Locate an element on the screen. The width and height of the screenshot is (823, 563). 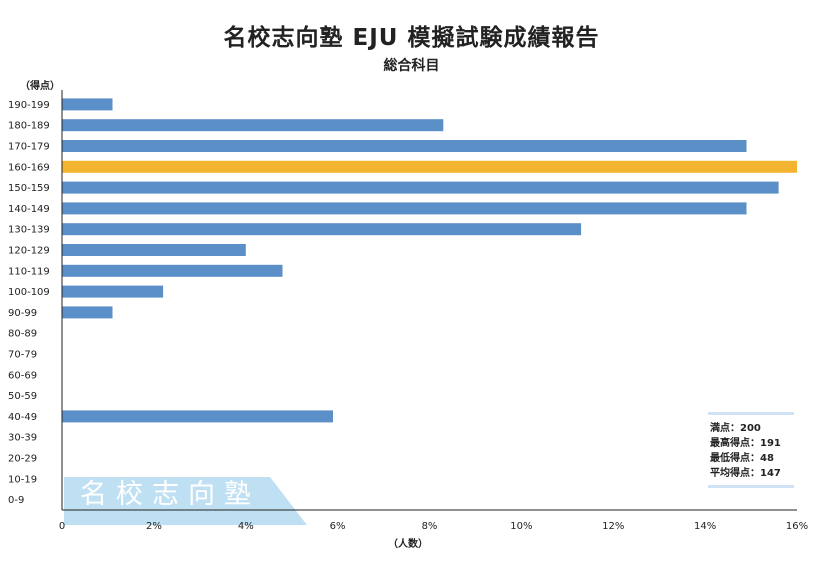
y-tick-label: 140-149 is located at coordinates (29, 209).